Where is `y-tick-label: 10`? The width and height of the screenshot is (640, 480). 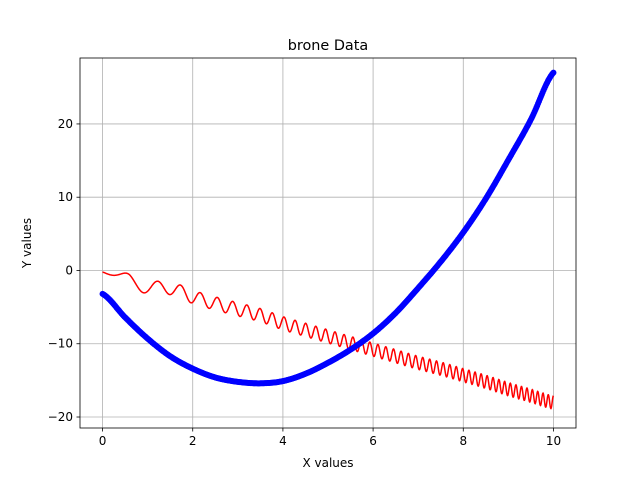
y-tick-label: 10 is located at coordinates (65, 197).